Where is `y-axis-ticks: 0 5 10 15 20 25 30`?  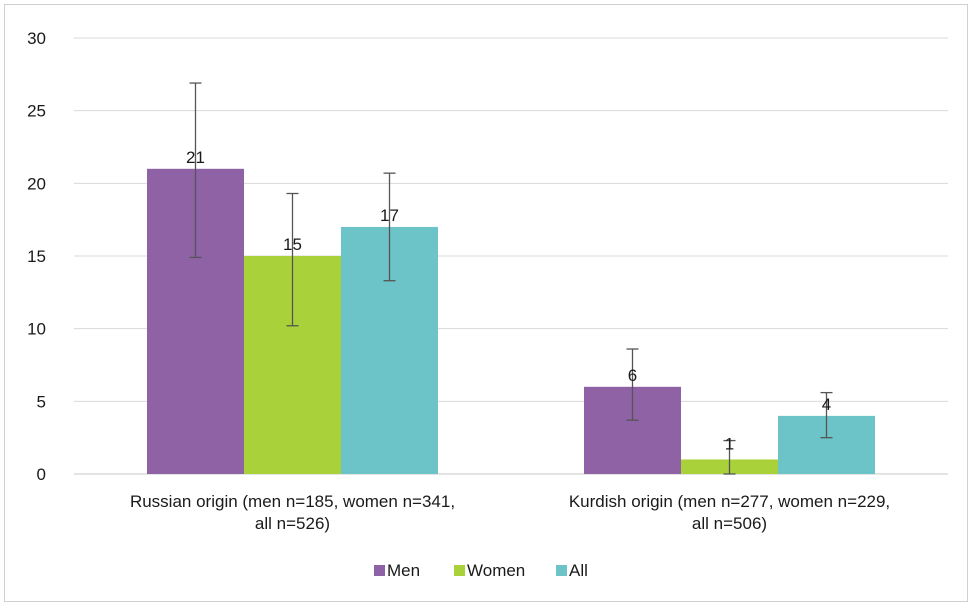
y-axis-ticks: 0 5 10 15 20 25 30 is located at coordinates (36, 256).